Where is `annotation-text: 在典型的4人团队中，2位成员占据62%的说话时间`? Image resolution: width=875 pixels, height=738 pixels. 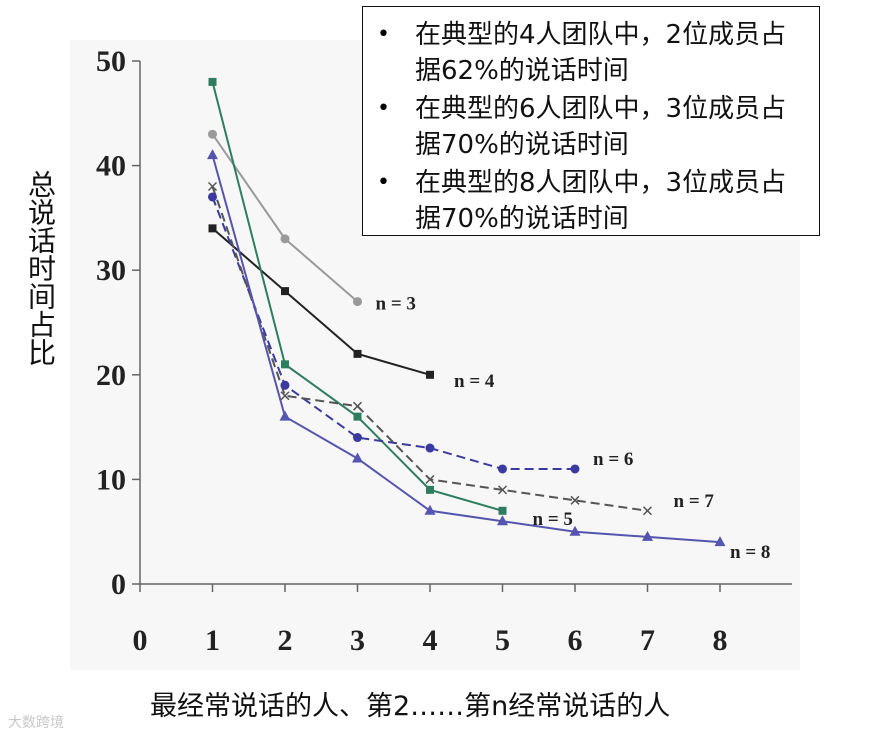
annotation-text: 在典型的4人团队中，2位成员占据62%的说话时间 is located at coordinates (601, 53).